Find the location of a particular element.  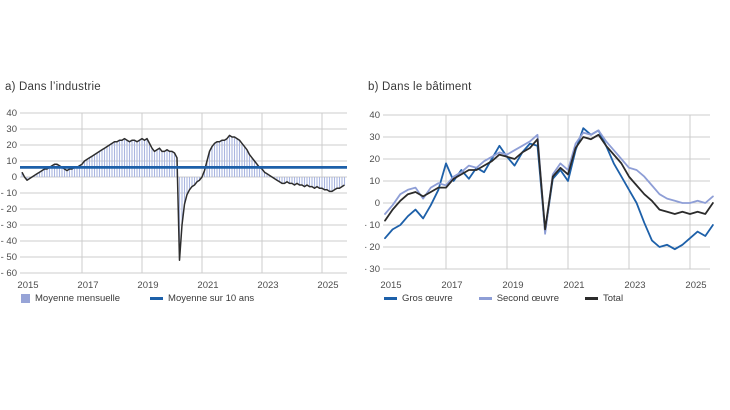

legend-item-moyenne-mensuelle: Moyenne mensuelle is located at coordinates (70, 298).